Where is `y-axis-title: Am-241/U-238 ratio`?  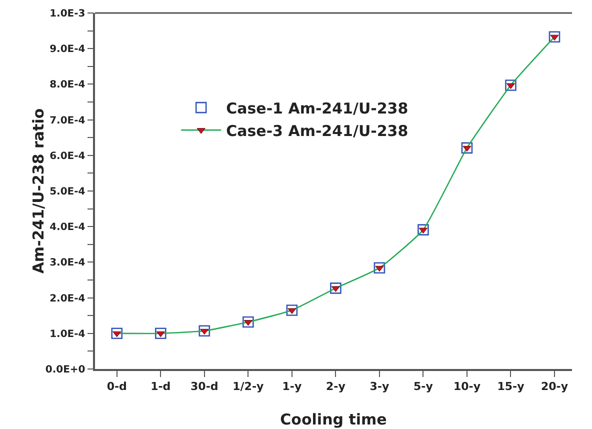 y-axis-title: Am-241/U-238 ratio is located at coordinates (39, 191).